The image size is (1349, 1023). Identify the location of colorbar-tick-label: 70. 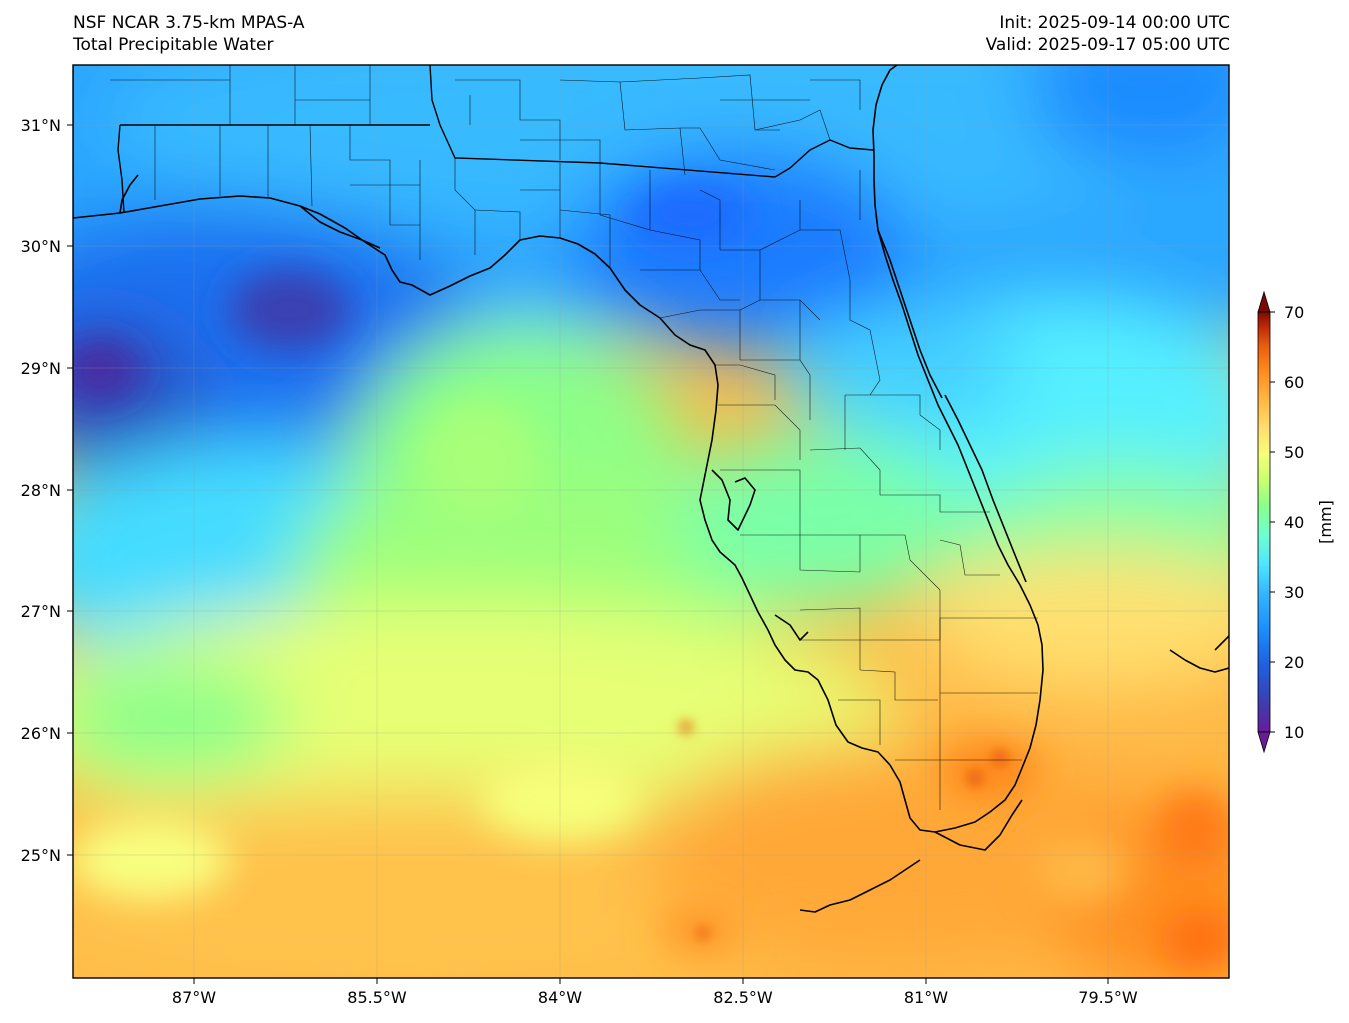
(1294, 312).